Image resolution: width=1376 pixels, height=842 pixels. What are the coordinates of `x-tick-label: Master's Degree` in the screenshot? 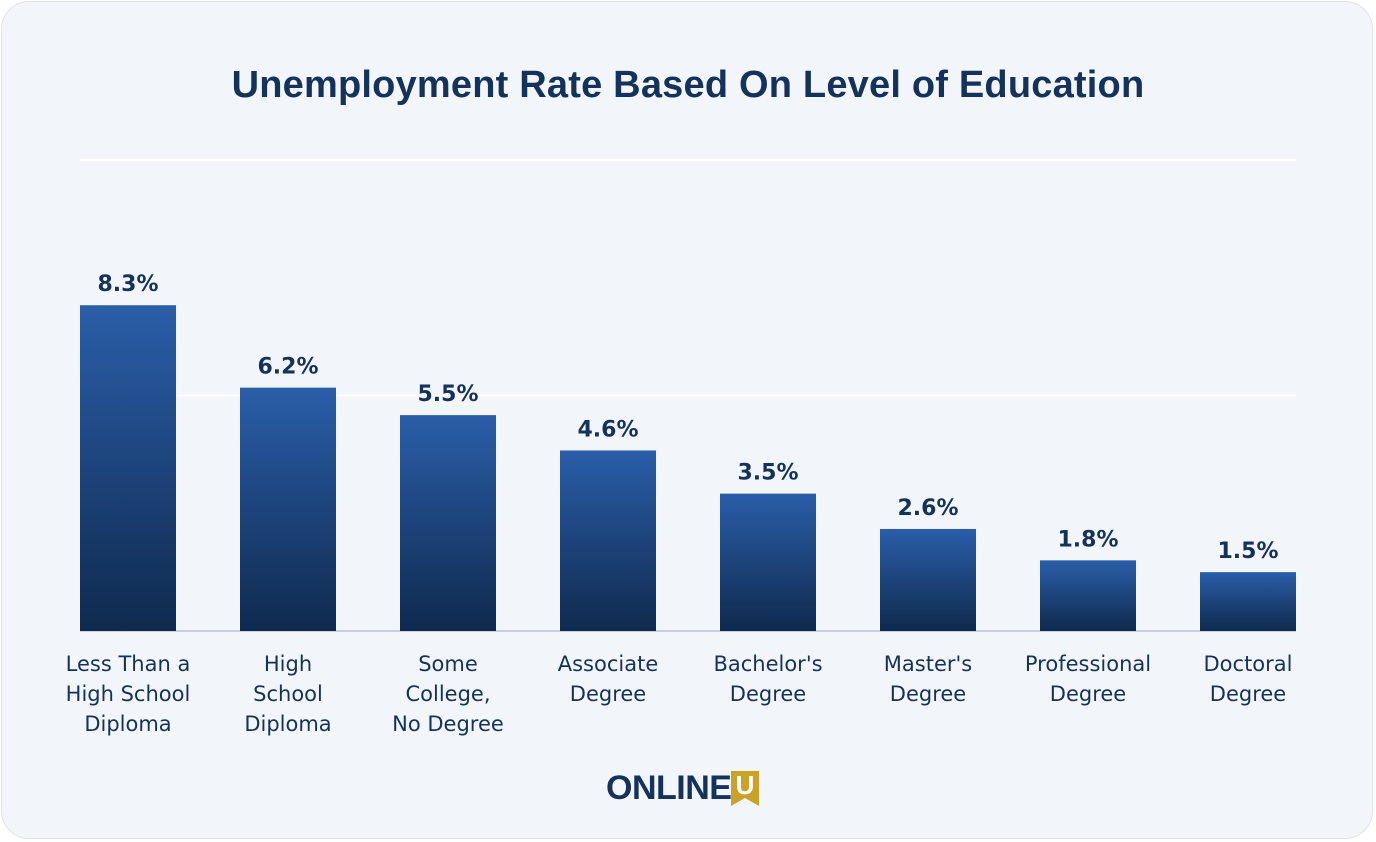 It's located at (928, 679).